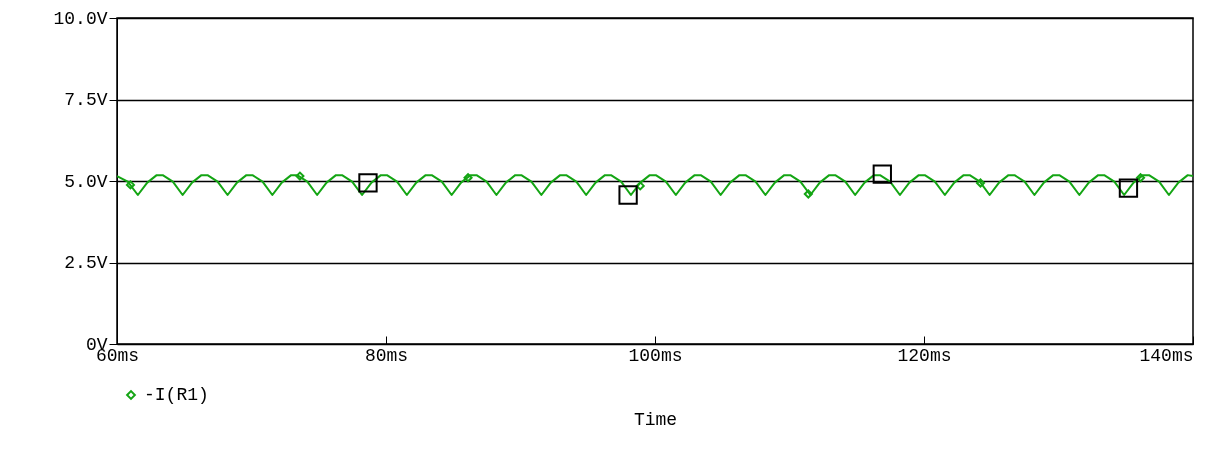  Describe the element at coordinates (655, 419) in the screenshot. I see `x-axis-title: Time` at that location.